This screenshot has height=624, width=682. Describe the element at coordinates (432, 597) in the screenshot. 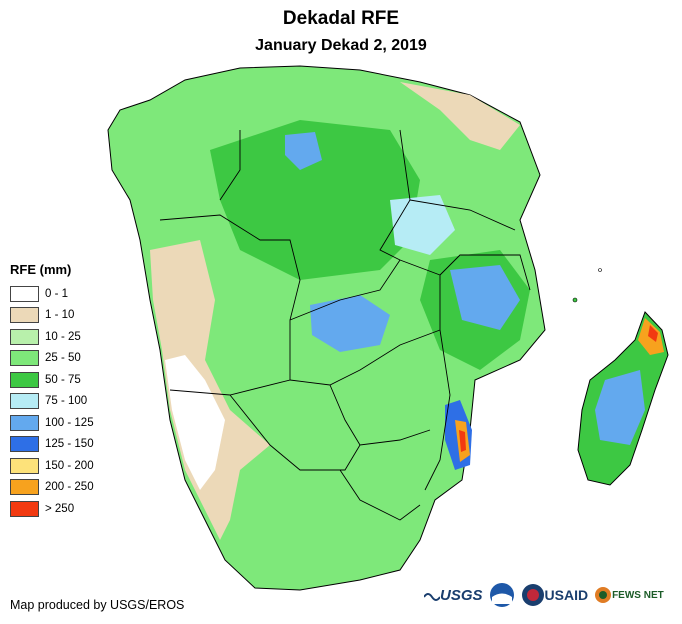

I see `usgs-wave-icon` at that location.